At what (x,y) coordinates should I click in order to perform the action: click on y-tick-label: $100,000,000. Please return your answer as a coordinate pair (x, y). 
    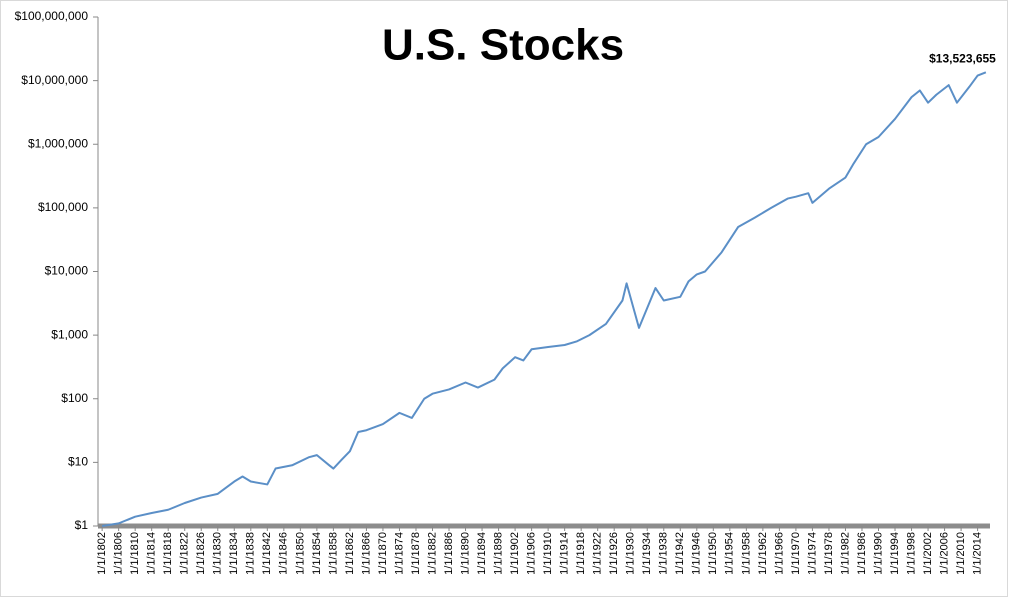
    Looking at the image, I should click on (52, 16).